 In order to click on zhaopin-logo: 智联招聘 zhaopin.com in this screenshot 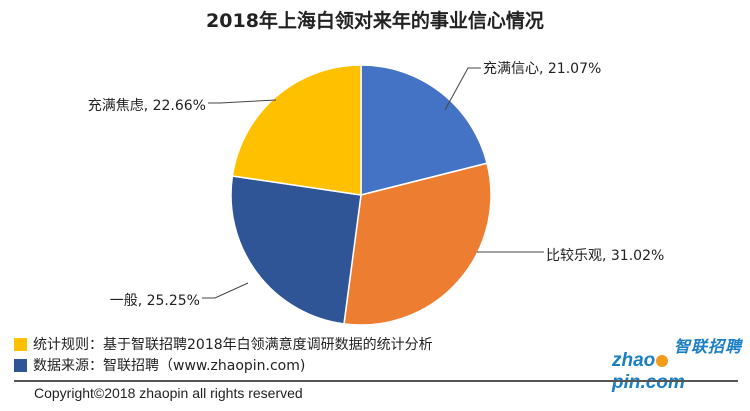, I will do `click(677, 363)`.